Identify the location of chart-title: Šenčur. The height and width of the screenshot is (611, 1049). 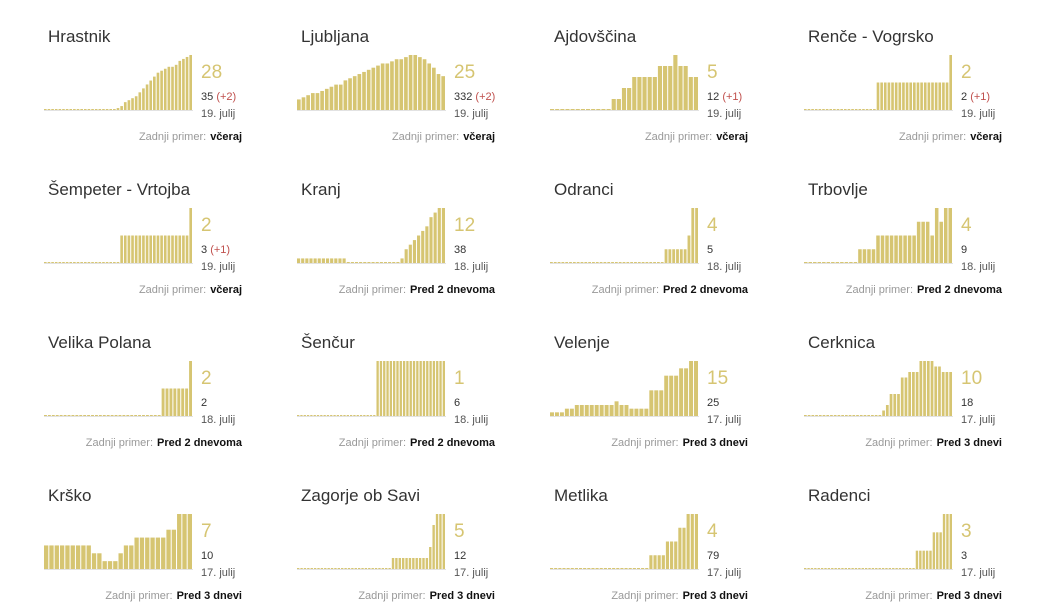
(328, 342).